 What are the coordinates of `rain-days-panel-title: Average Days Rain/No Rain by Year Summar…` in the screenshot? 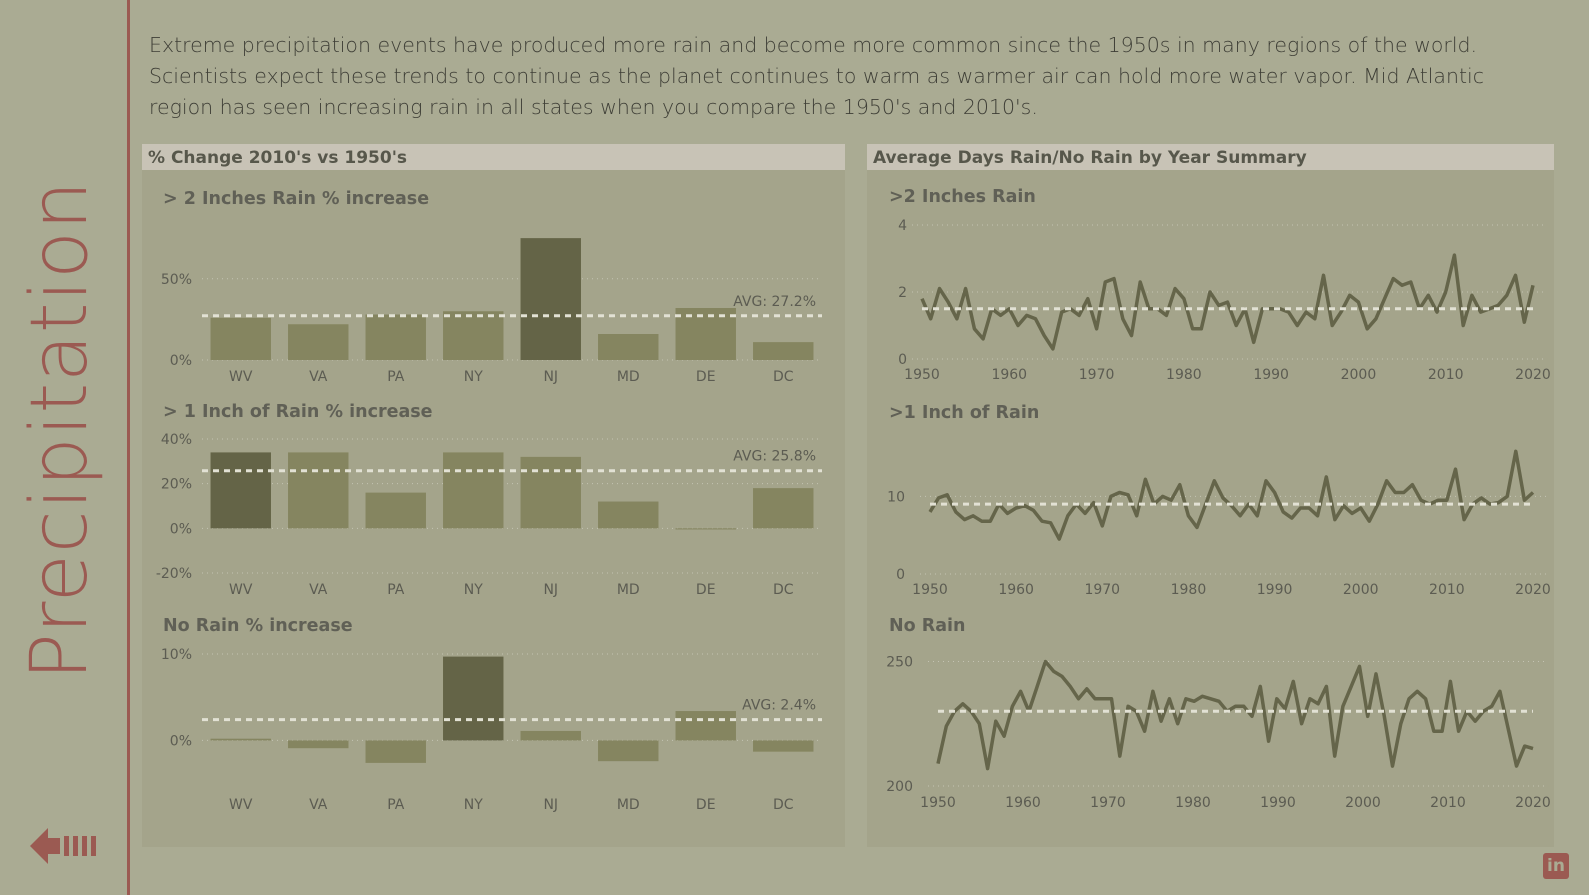 It's located at (1210, 157).